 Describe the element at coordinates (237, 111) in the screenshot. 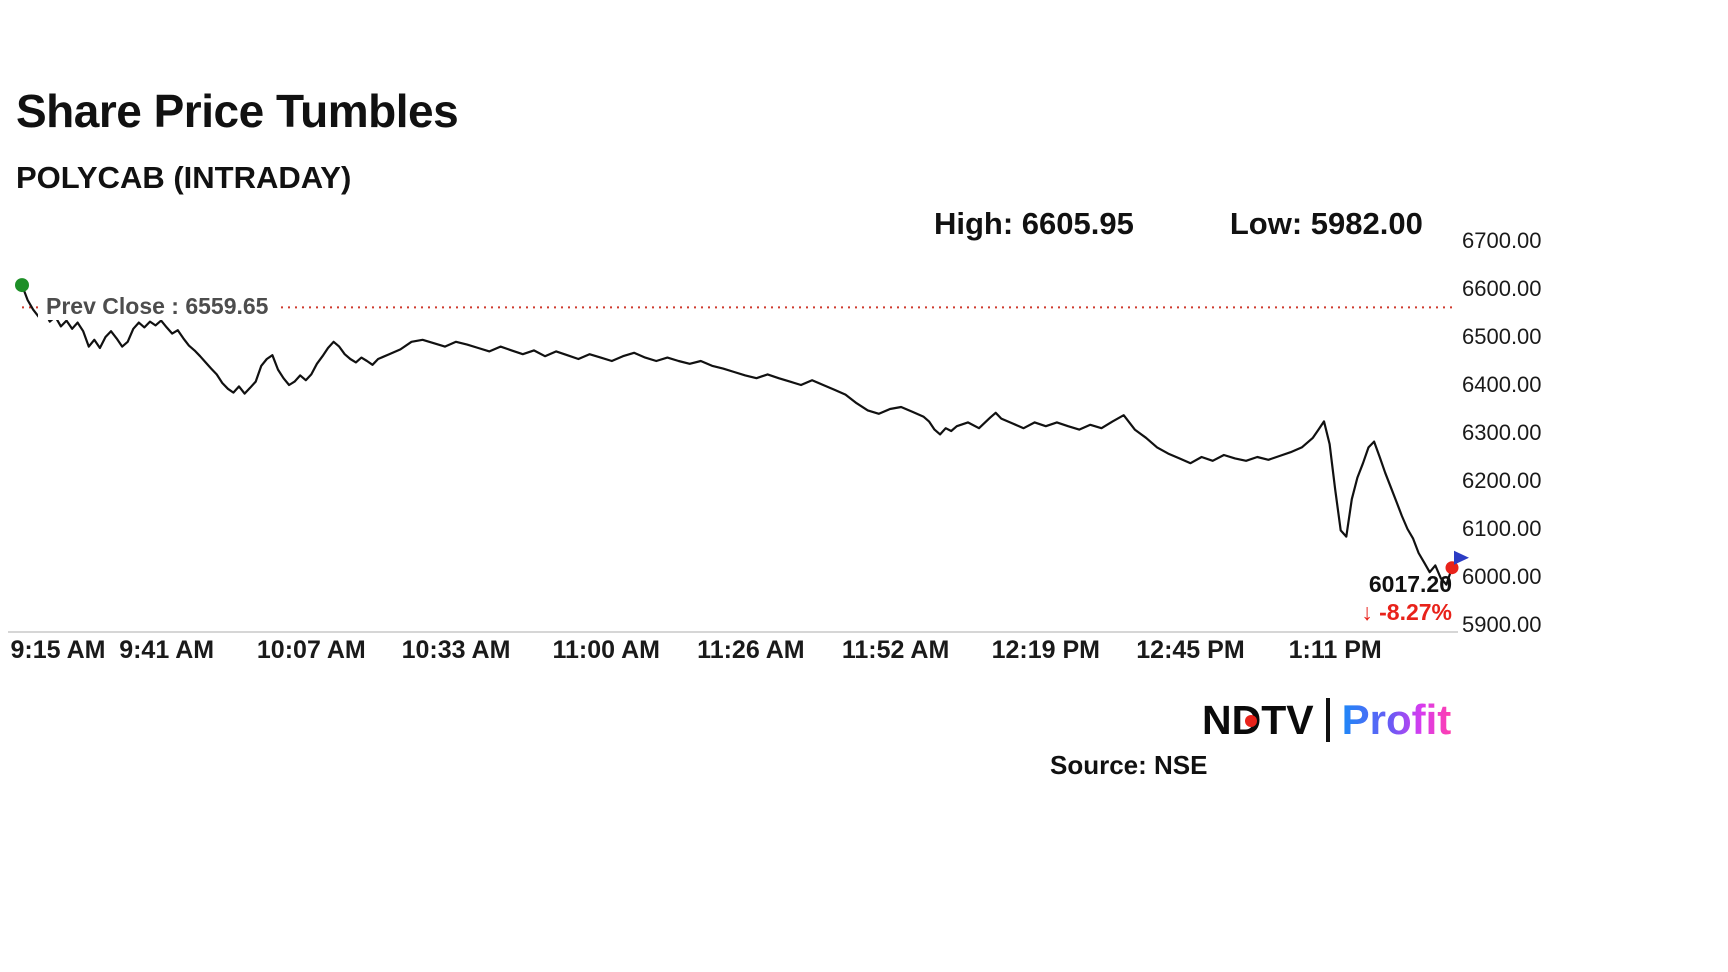

I see `page-title: Share Price Tumbles` at that location.